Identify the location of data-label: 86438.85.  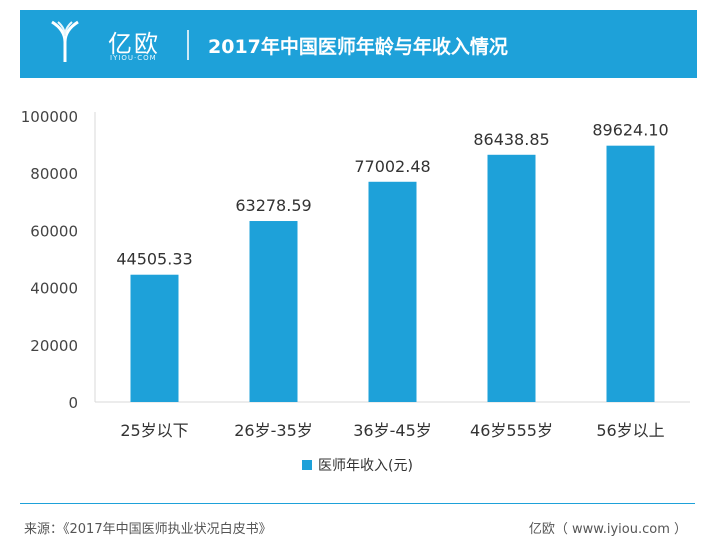
(511, 139).